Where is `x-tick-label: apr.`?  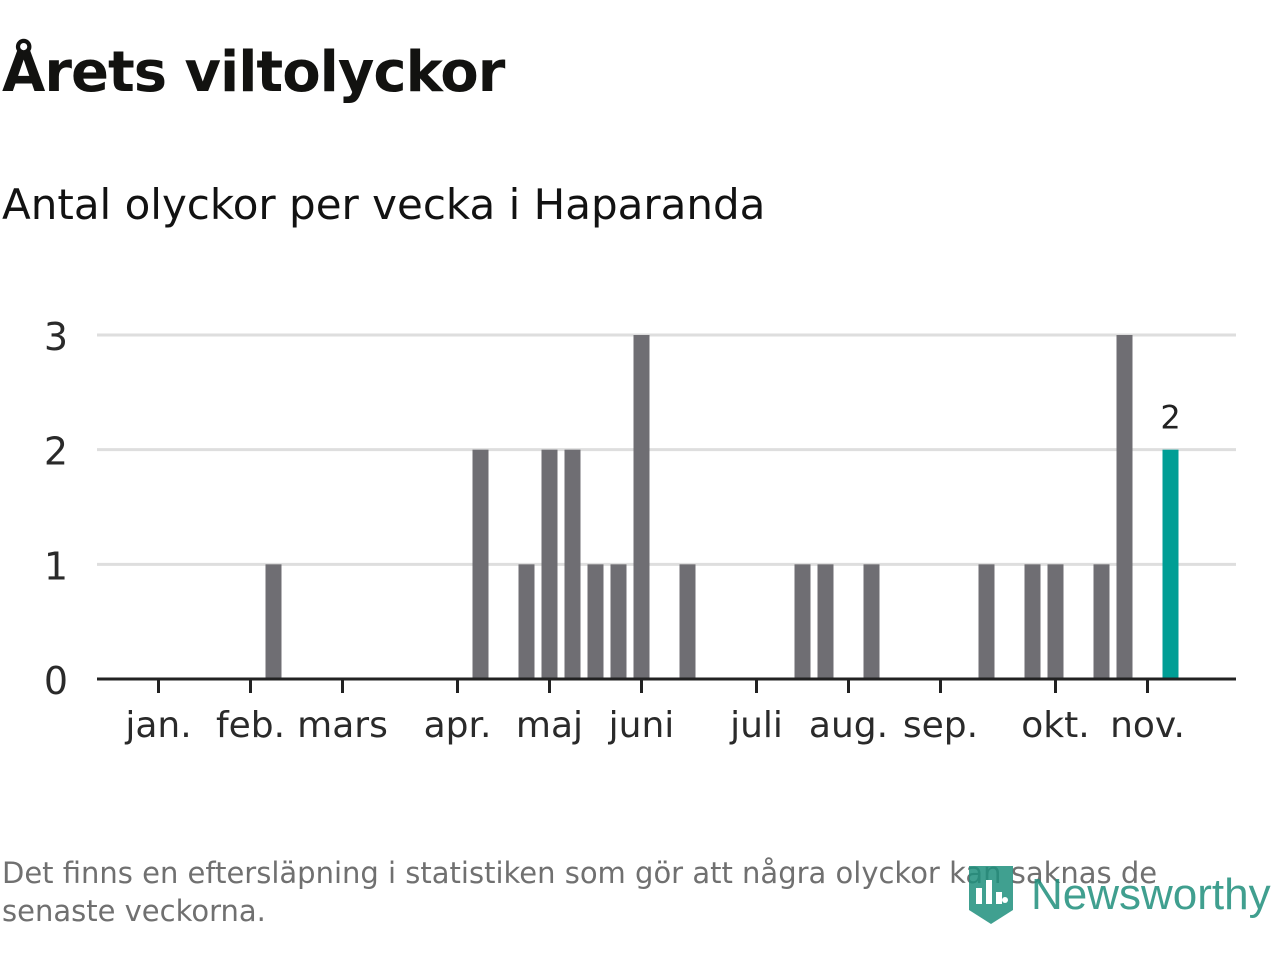
x-tick-label: apr. is located at coordinates (458, 725).